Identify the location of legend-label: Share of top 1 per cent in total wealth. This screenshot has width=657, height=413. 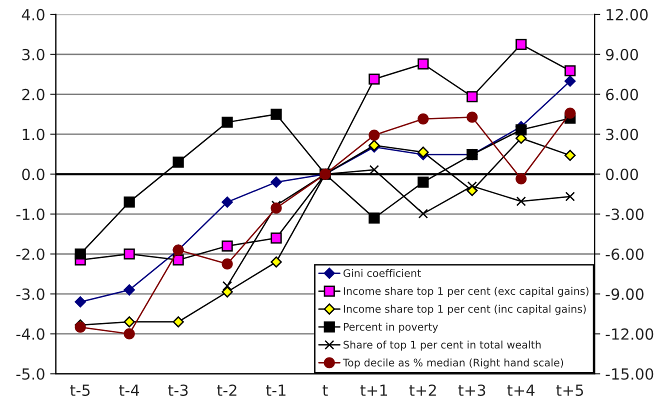
(442, 345).